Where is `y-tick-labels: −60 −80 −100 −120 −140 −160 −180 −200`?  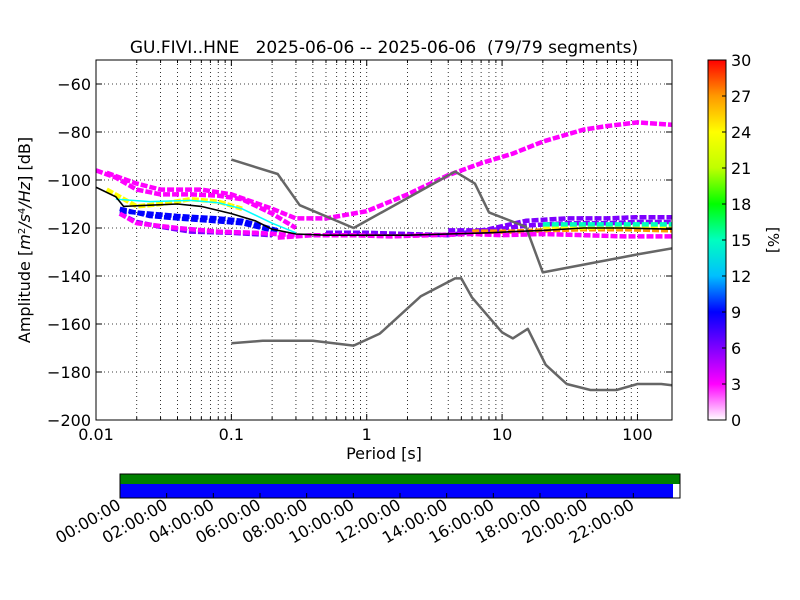
y-tick-labels: −60 −80 −100 −120 −140 −160 −180 −200 is located at coordinates (69, 252).